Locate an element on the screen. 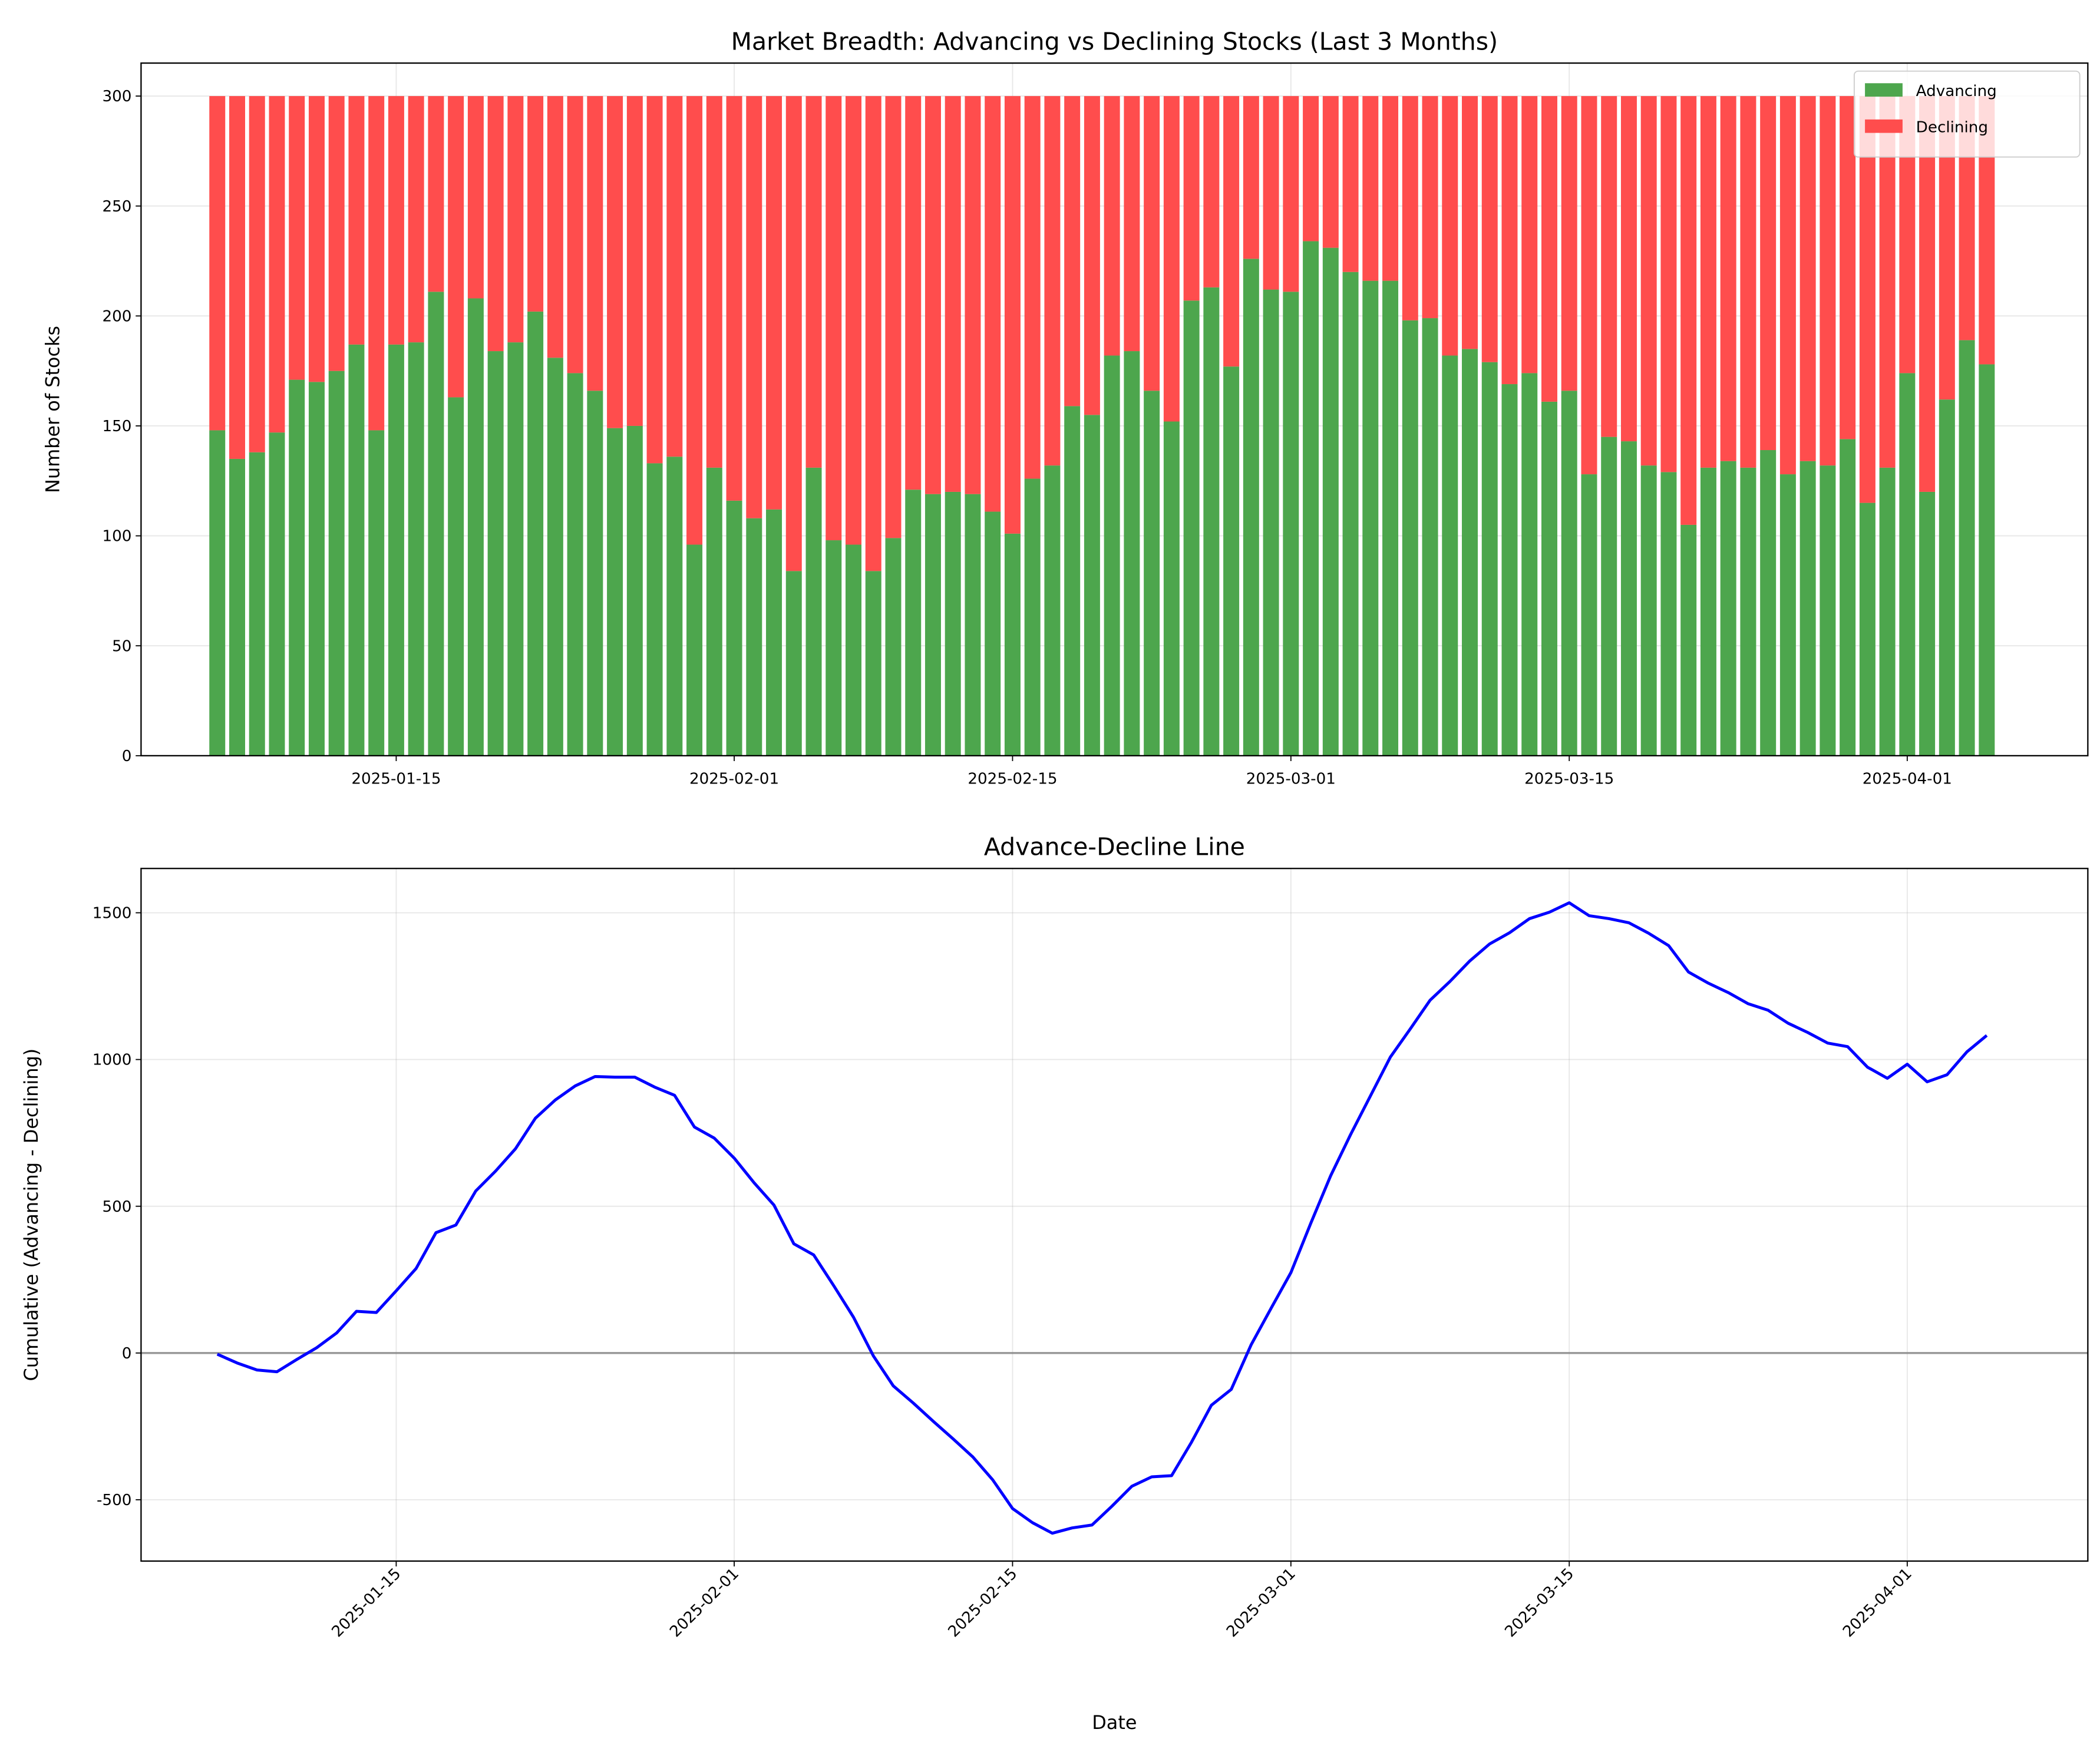  legend-swatch is located at coordinates (1884, 126).